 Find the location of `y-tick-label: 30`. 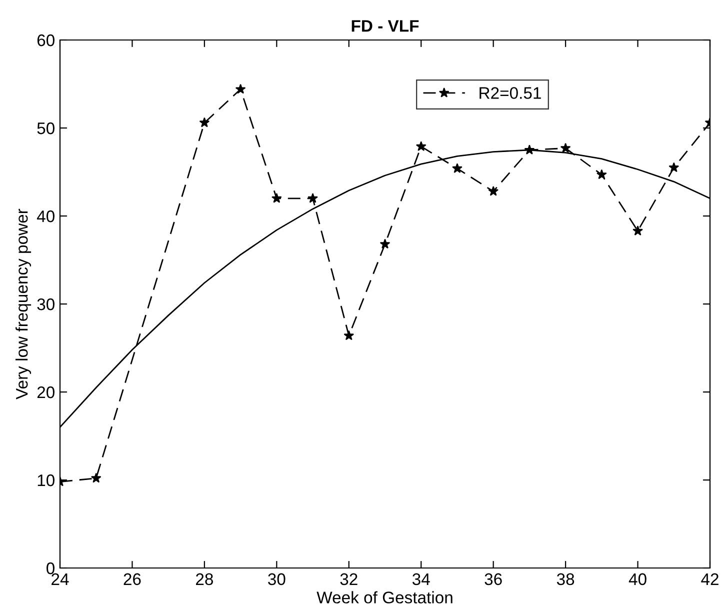

y-tick-label: 30 is located at coordinates (45, 304).